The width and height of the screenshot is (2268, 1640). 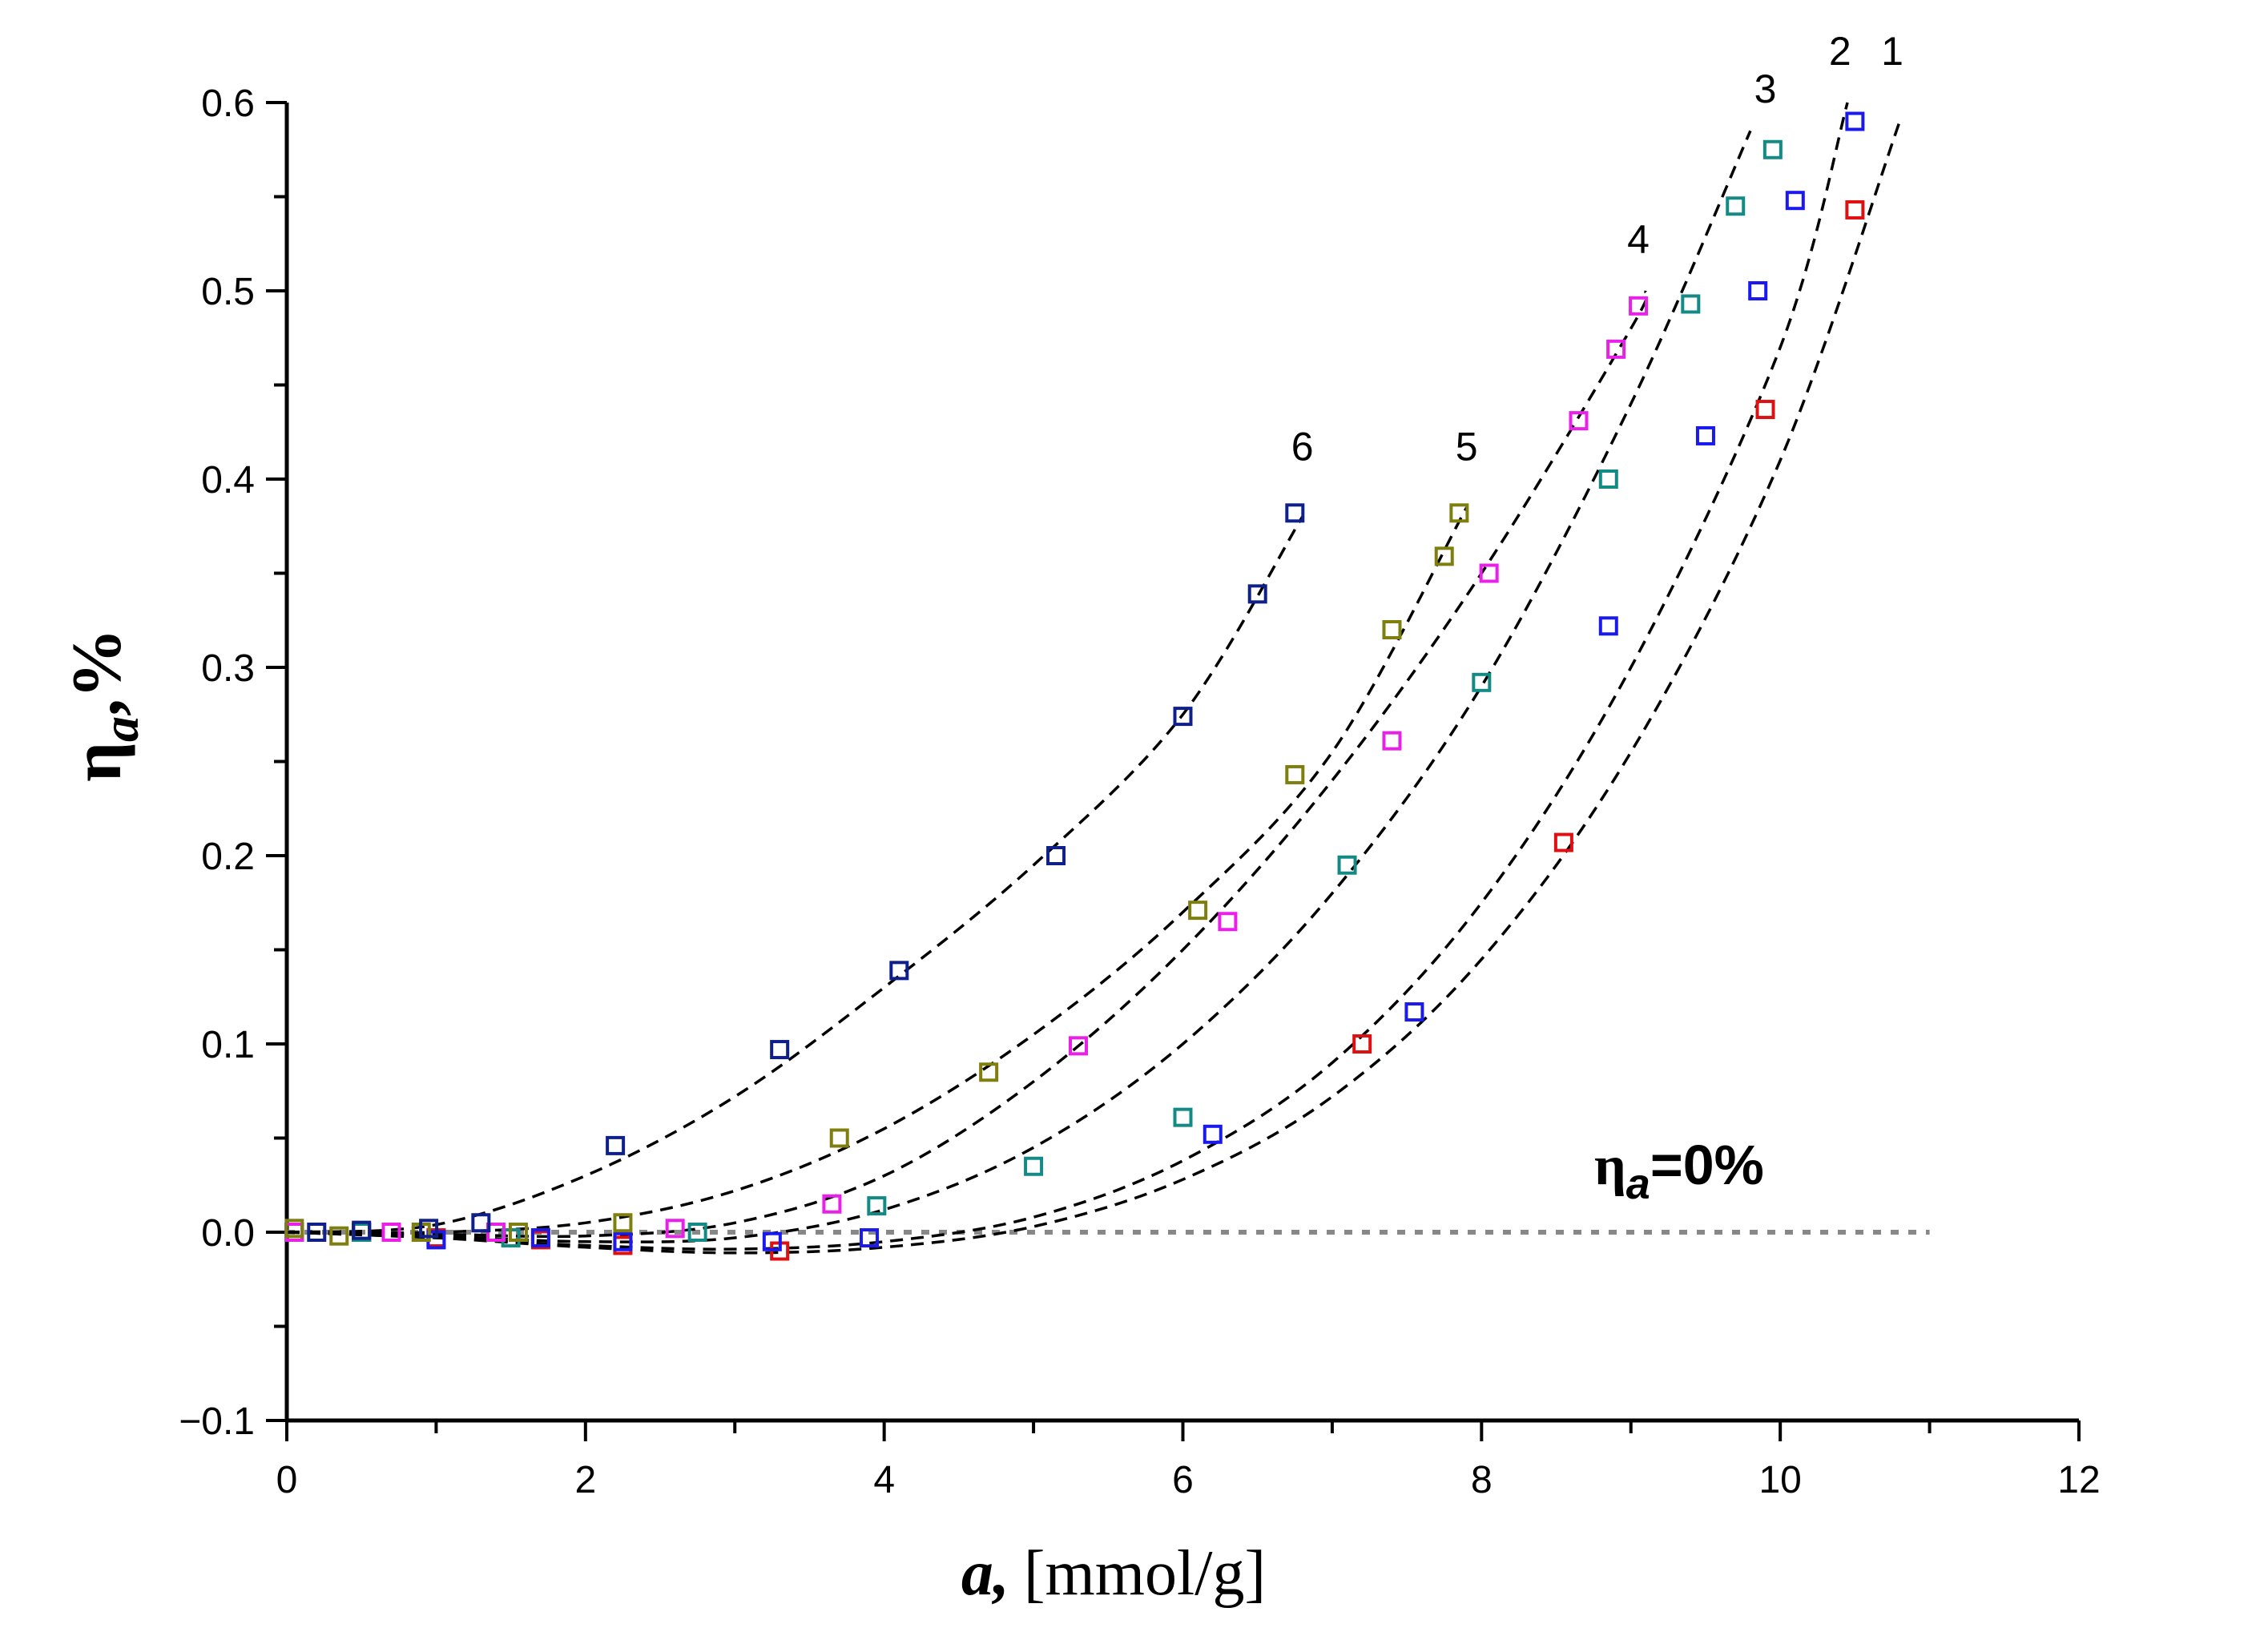 What do you see at coordinates (228, 481) in the screenshot?
I see `y-tick-label: 0.4` at bounding box center [228, 481].